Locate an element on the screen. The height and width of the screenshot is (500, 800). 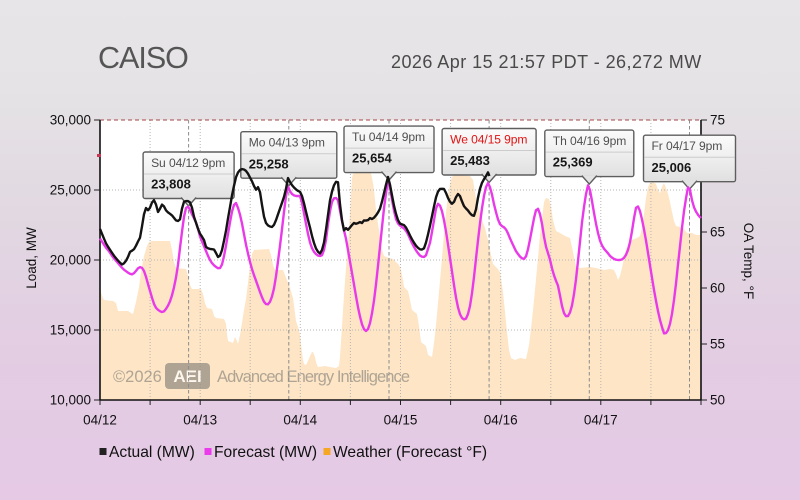
svg-text: 10,000 is located at coordinates (70, 400).